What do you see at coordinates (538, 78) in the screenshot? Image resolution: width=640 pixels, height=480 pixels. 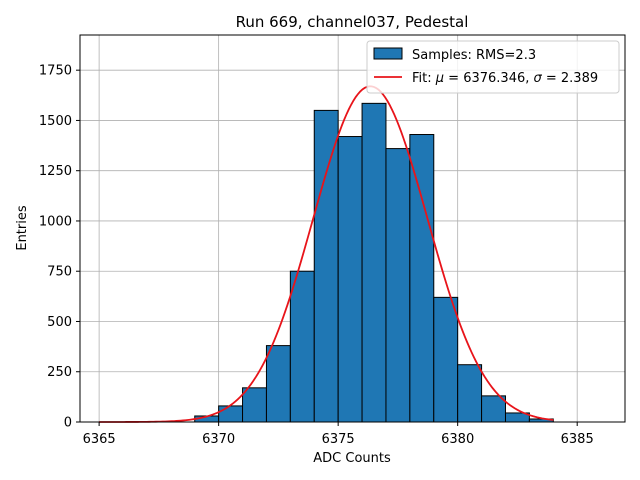 I see `legend-fit-sigma: σ` at bounding box center [538, 78].